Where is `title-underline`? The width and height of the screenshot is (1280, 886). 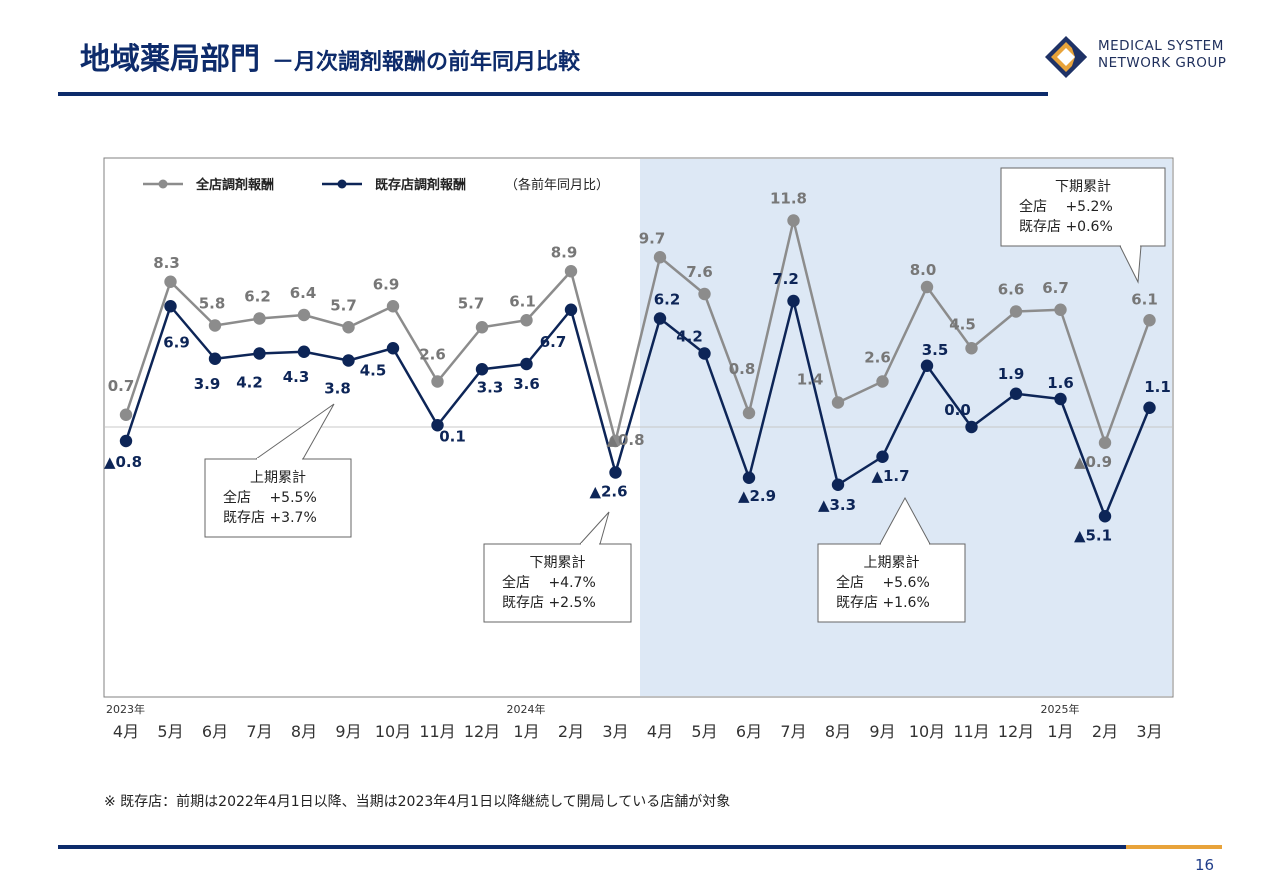 title-underline is located at coordinates (553, 94).